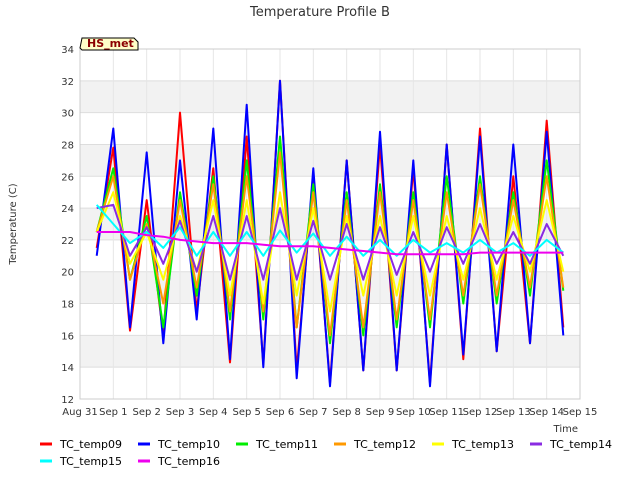  I want to click on legend-label: TC_temp09, so click(90, 444).